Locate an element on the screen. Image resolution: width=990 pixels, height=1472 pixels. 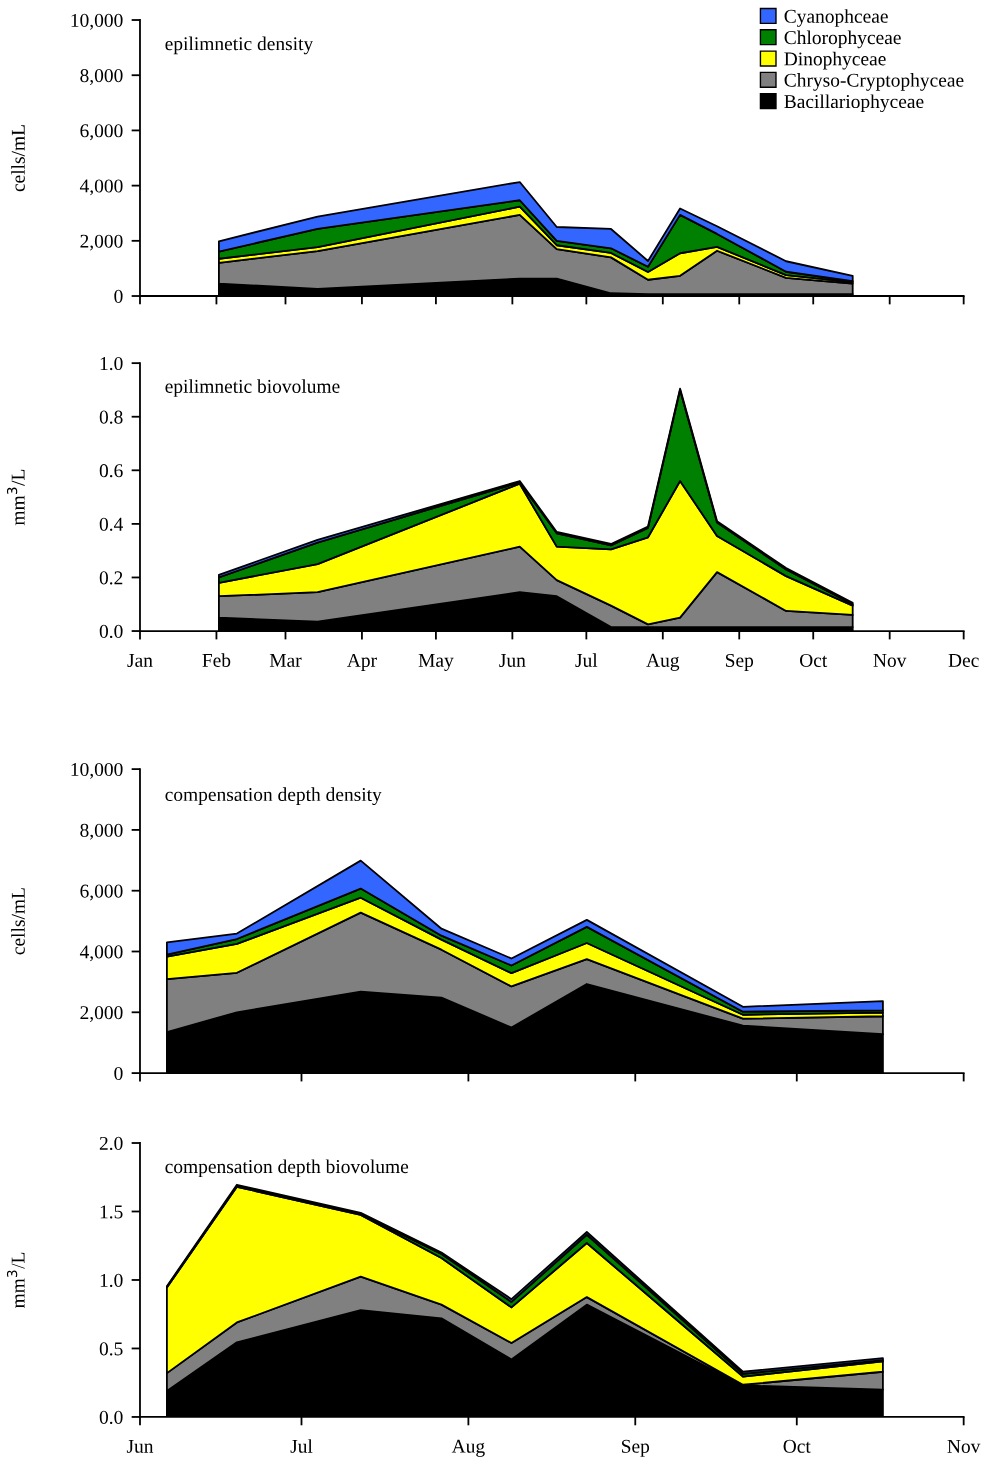
y-tick-label: 0.4 is located at coordinates (111, 524).